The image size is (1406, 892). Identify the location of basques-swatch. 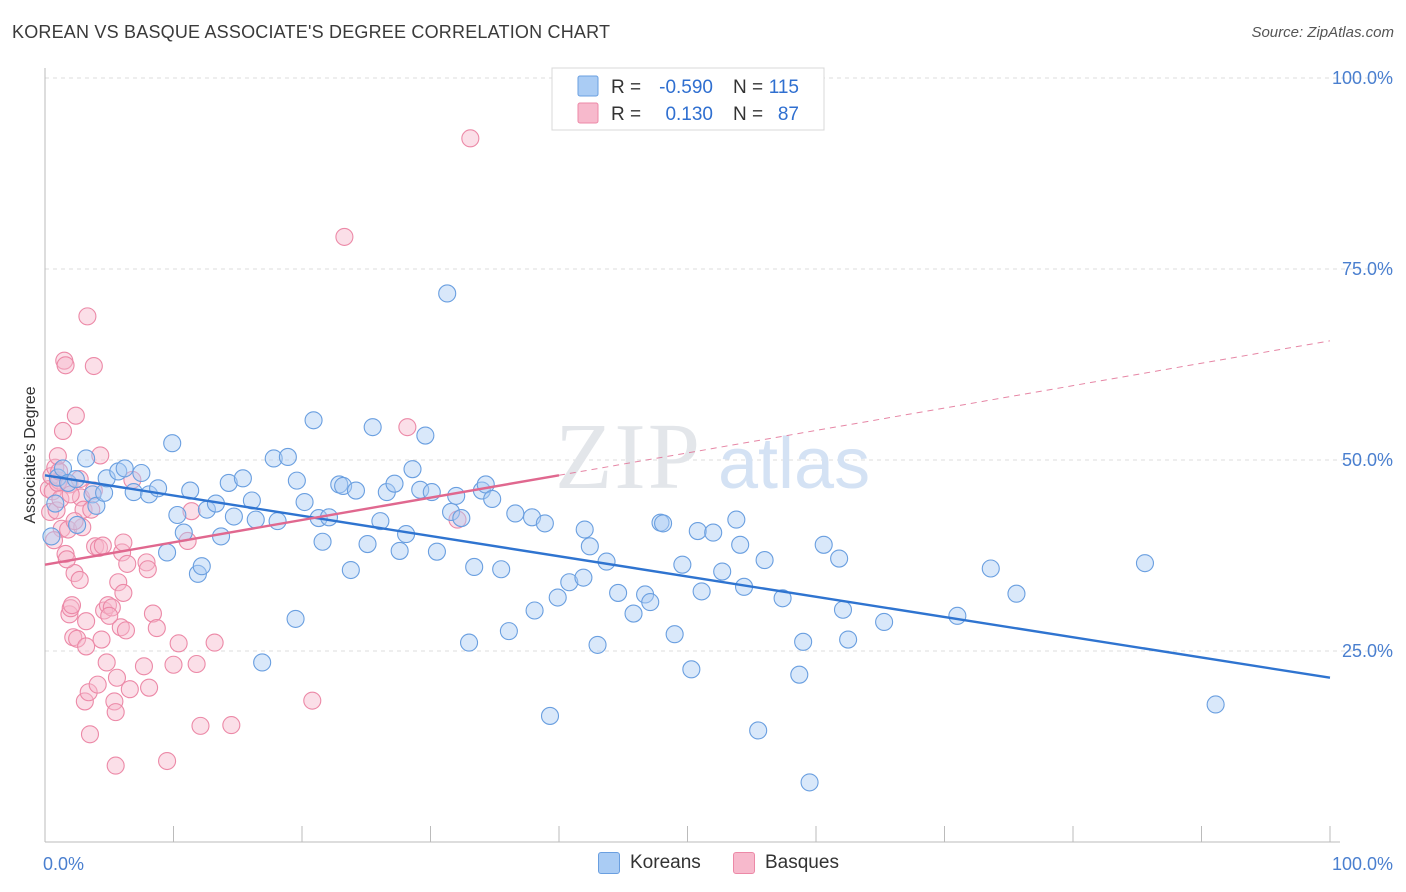
(744, 863).